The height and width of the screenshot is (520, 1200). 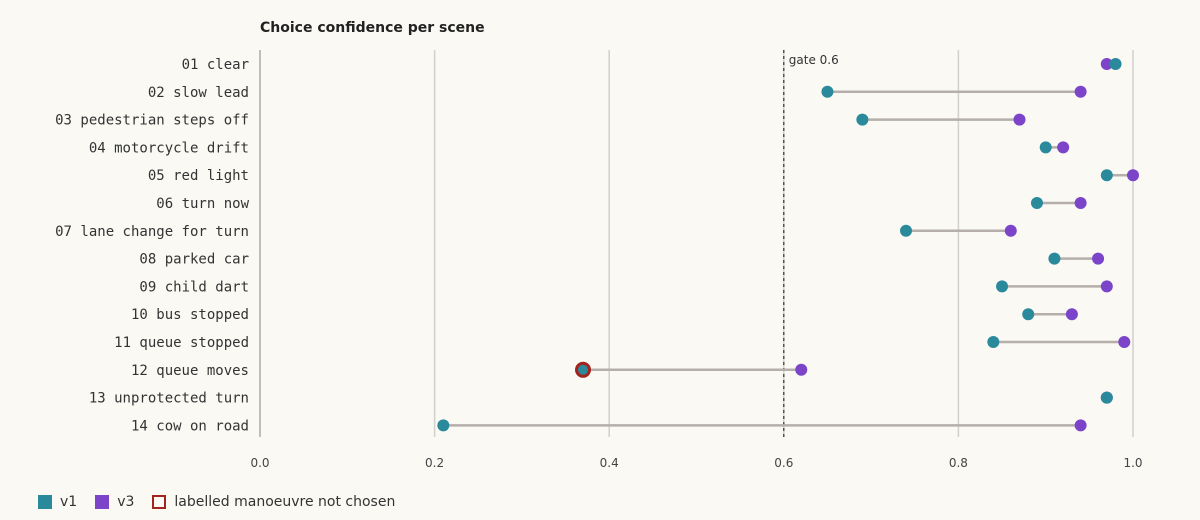 What do you see at coordinates (202, 204) in the screenshot?
I see `row-label: 06 turn now` at bounding box center [202, 204].